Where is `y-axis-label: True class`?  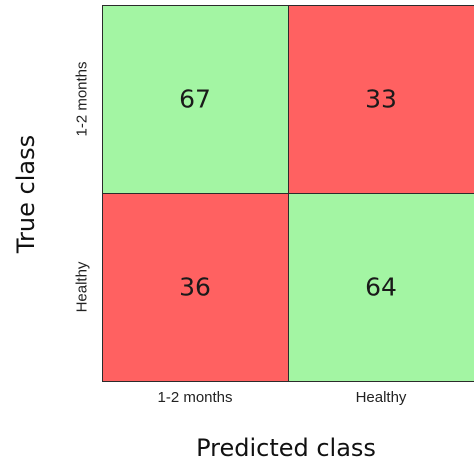 y-axis-label: True class is located at coordinates (26, 194).